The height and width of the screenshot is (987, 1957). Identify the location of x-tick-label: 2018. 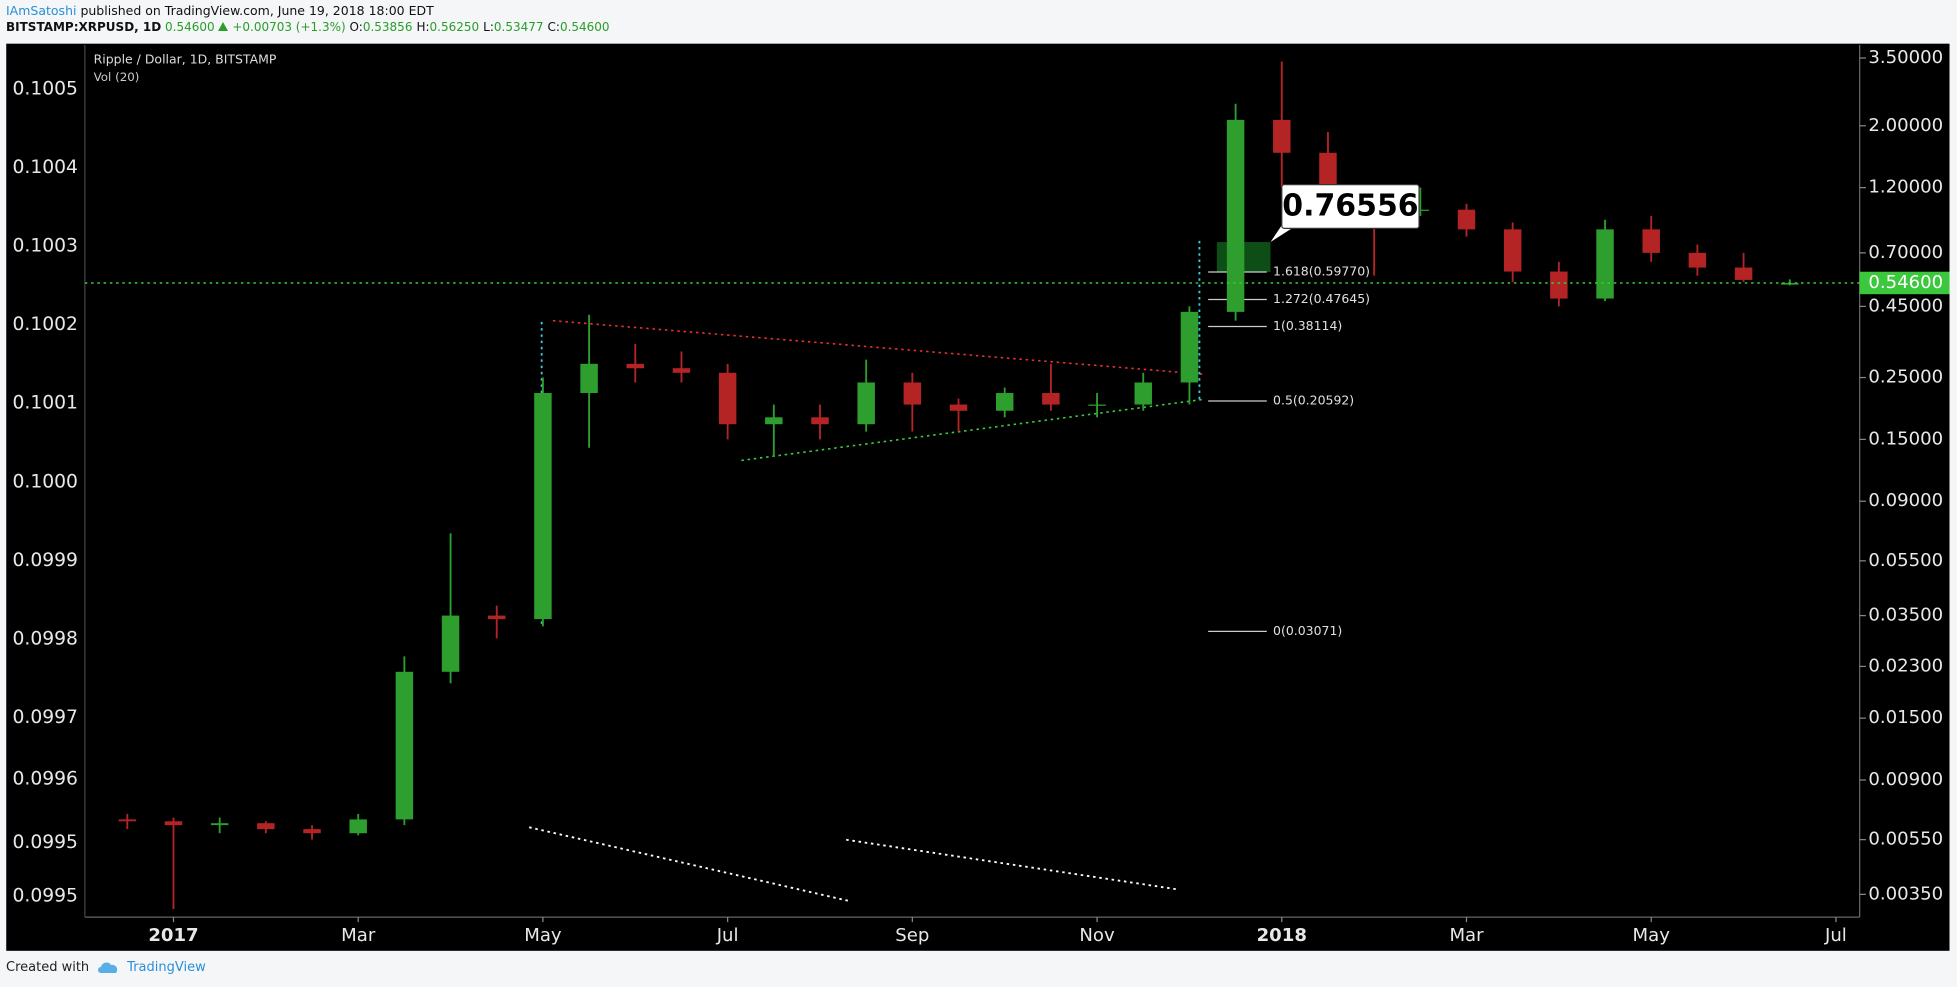
(1282, 935).